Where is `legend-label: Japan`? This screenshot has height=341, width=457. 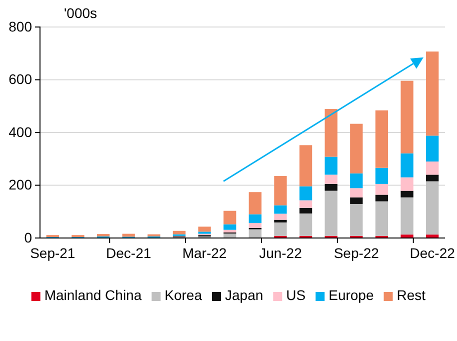 legend-label: Japan is located at coordinates (244, 295).